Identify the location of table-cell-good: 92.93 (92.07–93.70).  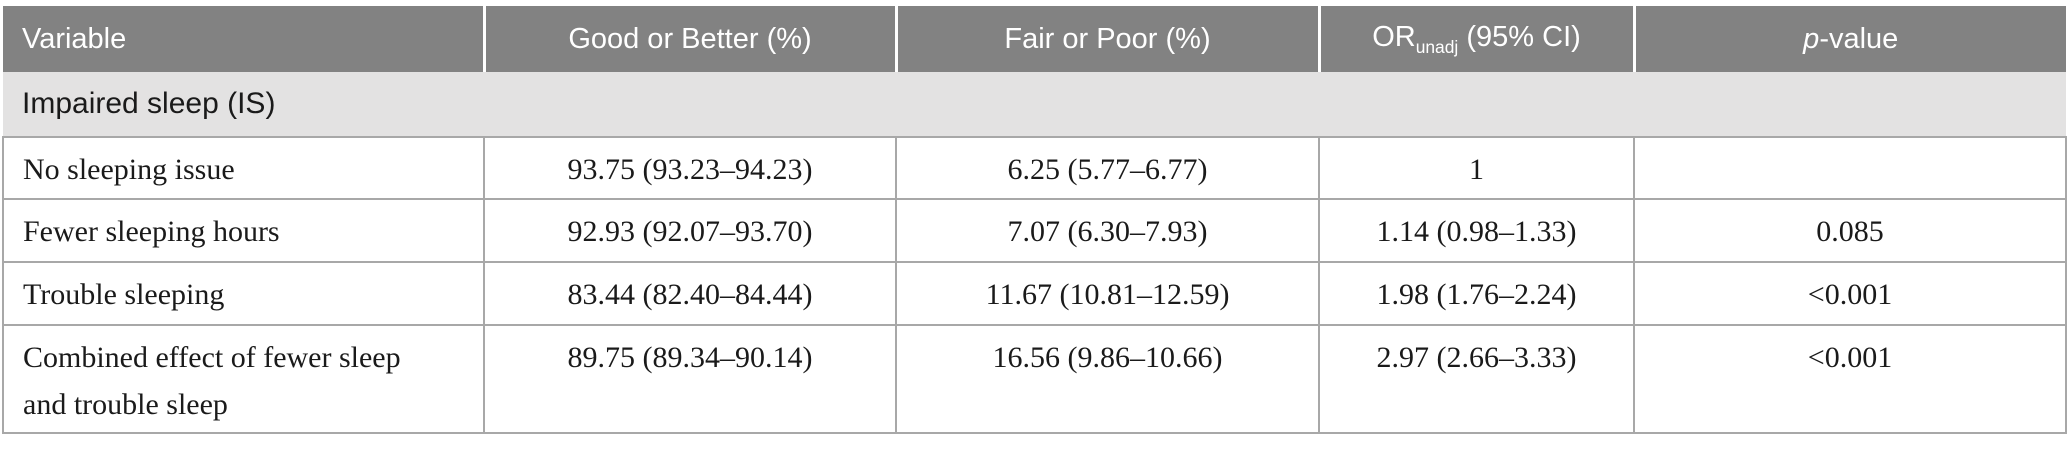
(690, 230).